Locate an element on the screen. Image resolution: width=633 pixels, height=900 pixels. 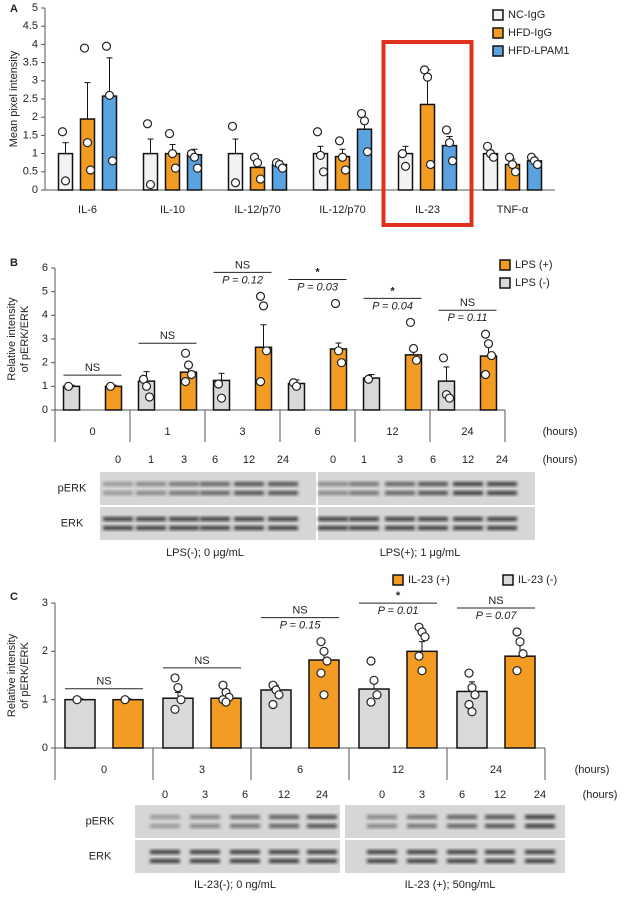
lane-label: 24 is located at coordinates (283, 460).